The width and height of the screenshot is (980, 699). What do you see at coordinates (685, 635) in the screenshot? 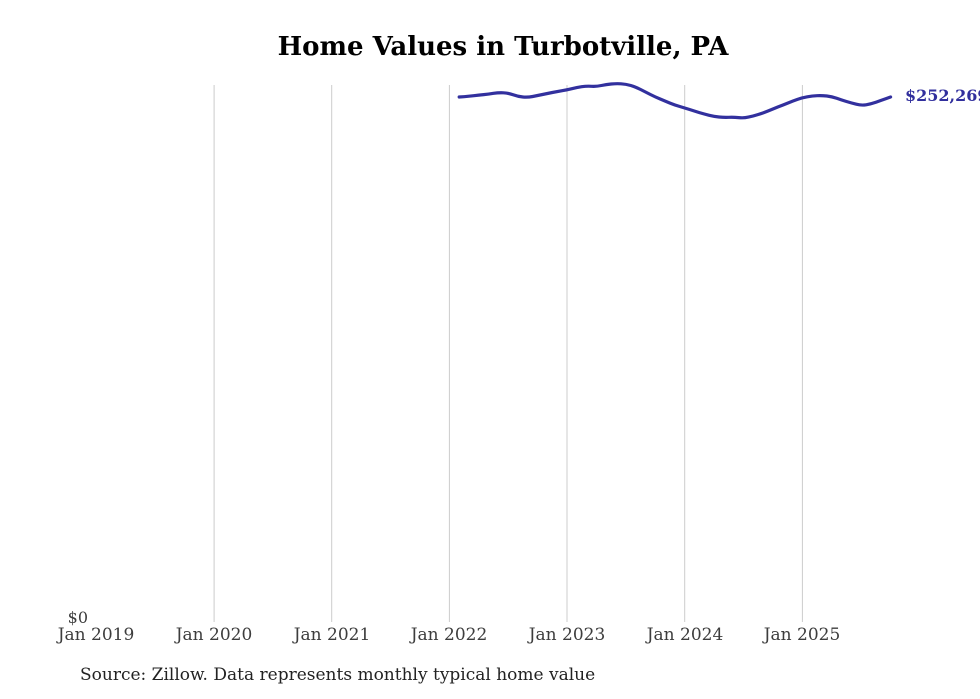
I see `x-axis-tick-label: Jan 2024` at bounding box center [685, 635].